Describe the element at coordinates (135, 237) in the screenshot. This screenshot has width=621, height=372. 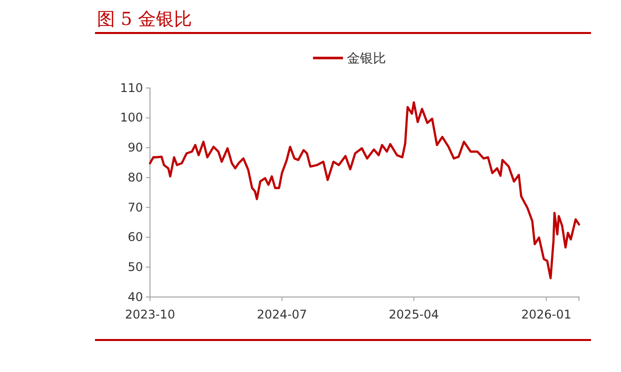
I see `y-tick-label: 60` at that location.